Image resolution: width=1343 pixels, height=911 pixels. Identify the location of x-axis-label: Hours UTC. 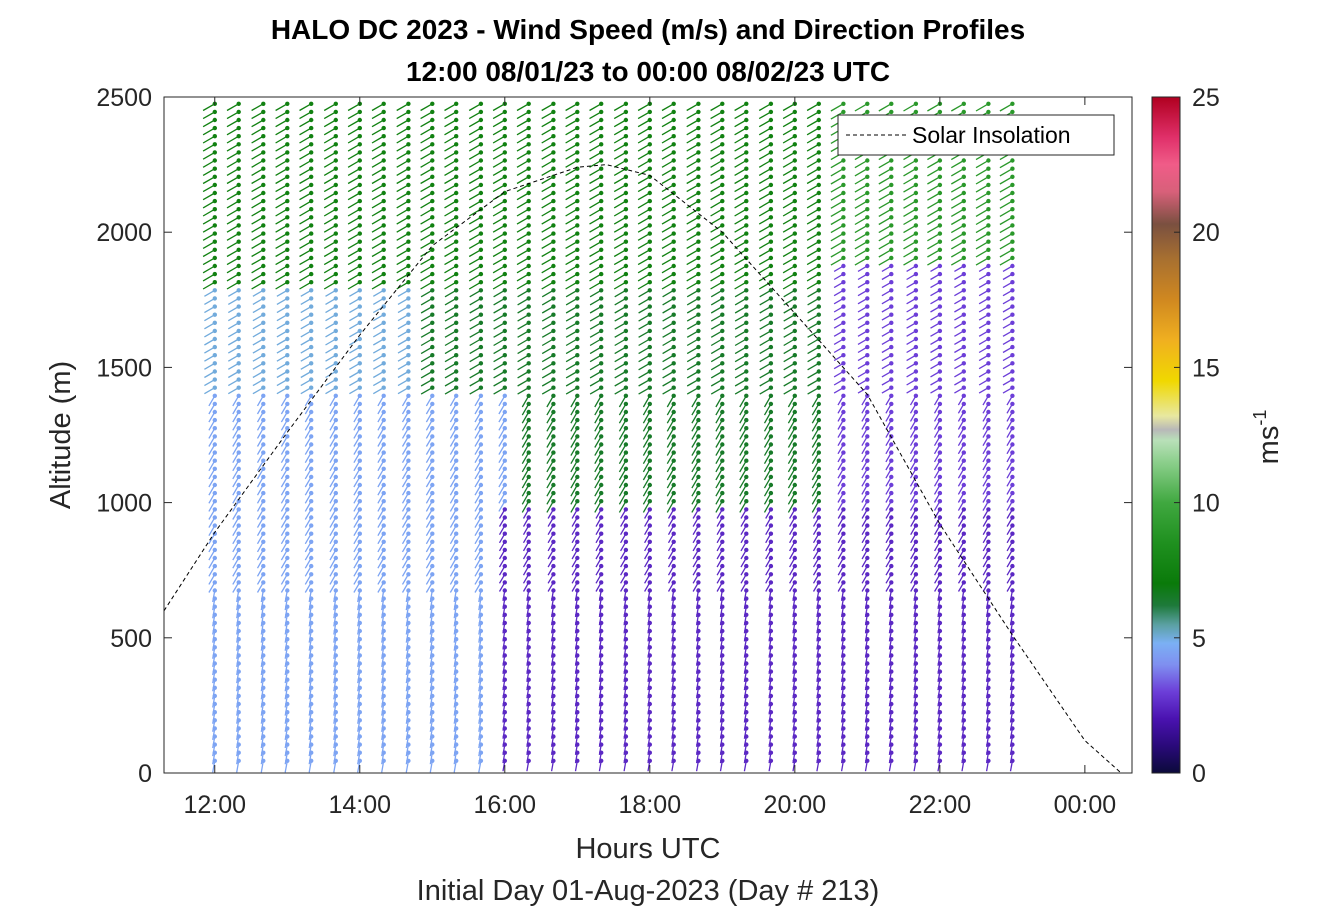
(647, 849).